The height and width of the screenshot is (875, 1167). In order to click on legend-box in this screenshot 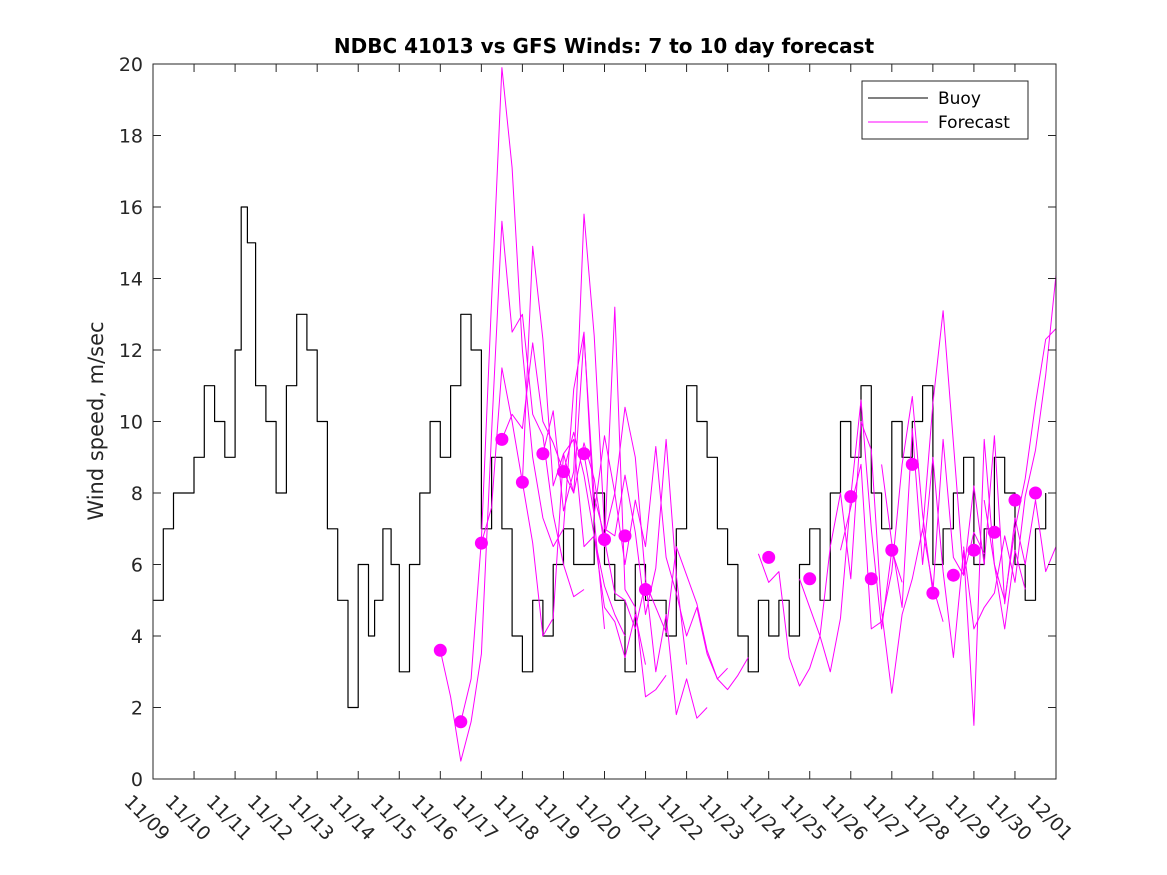, I will do `click(945, 110)`.